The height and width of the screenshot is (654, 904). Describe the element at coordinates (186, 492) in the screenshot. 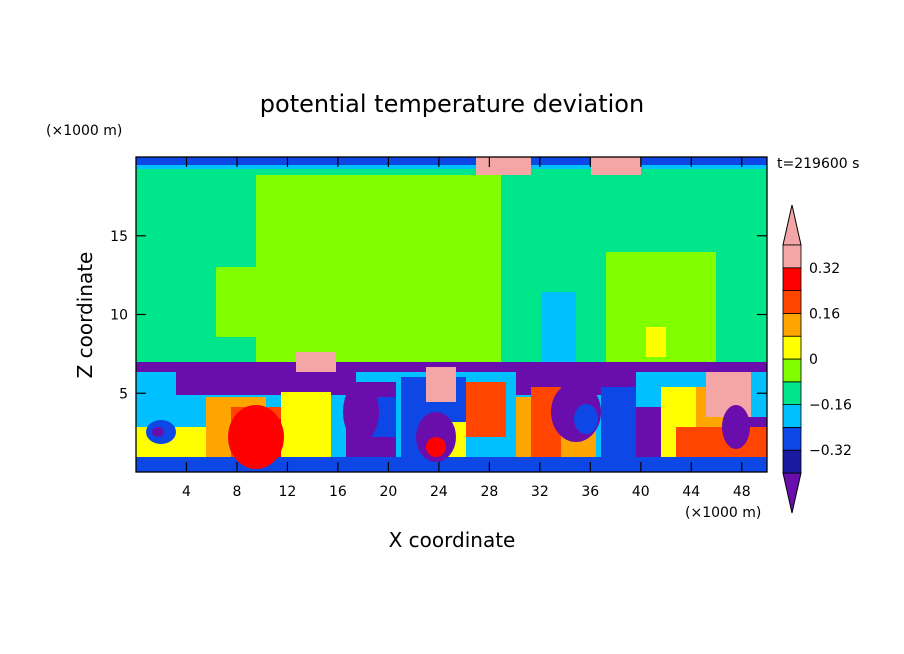

I see `x-tick-label: 4` at that location.